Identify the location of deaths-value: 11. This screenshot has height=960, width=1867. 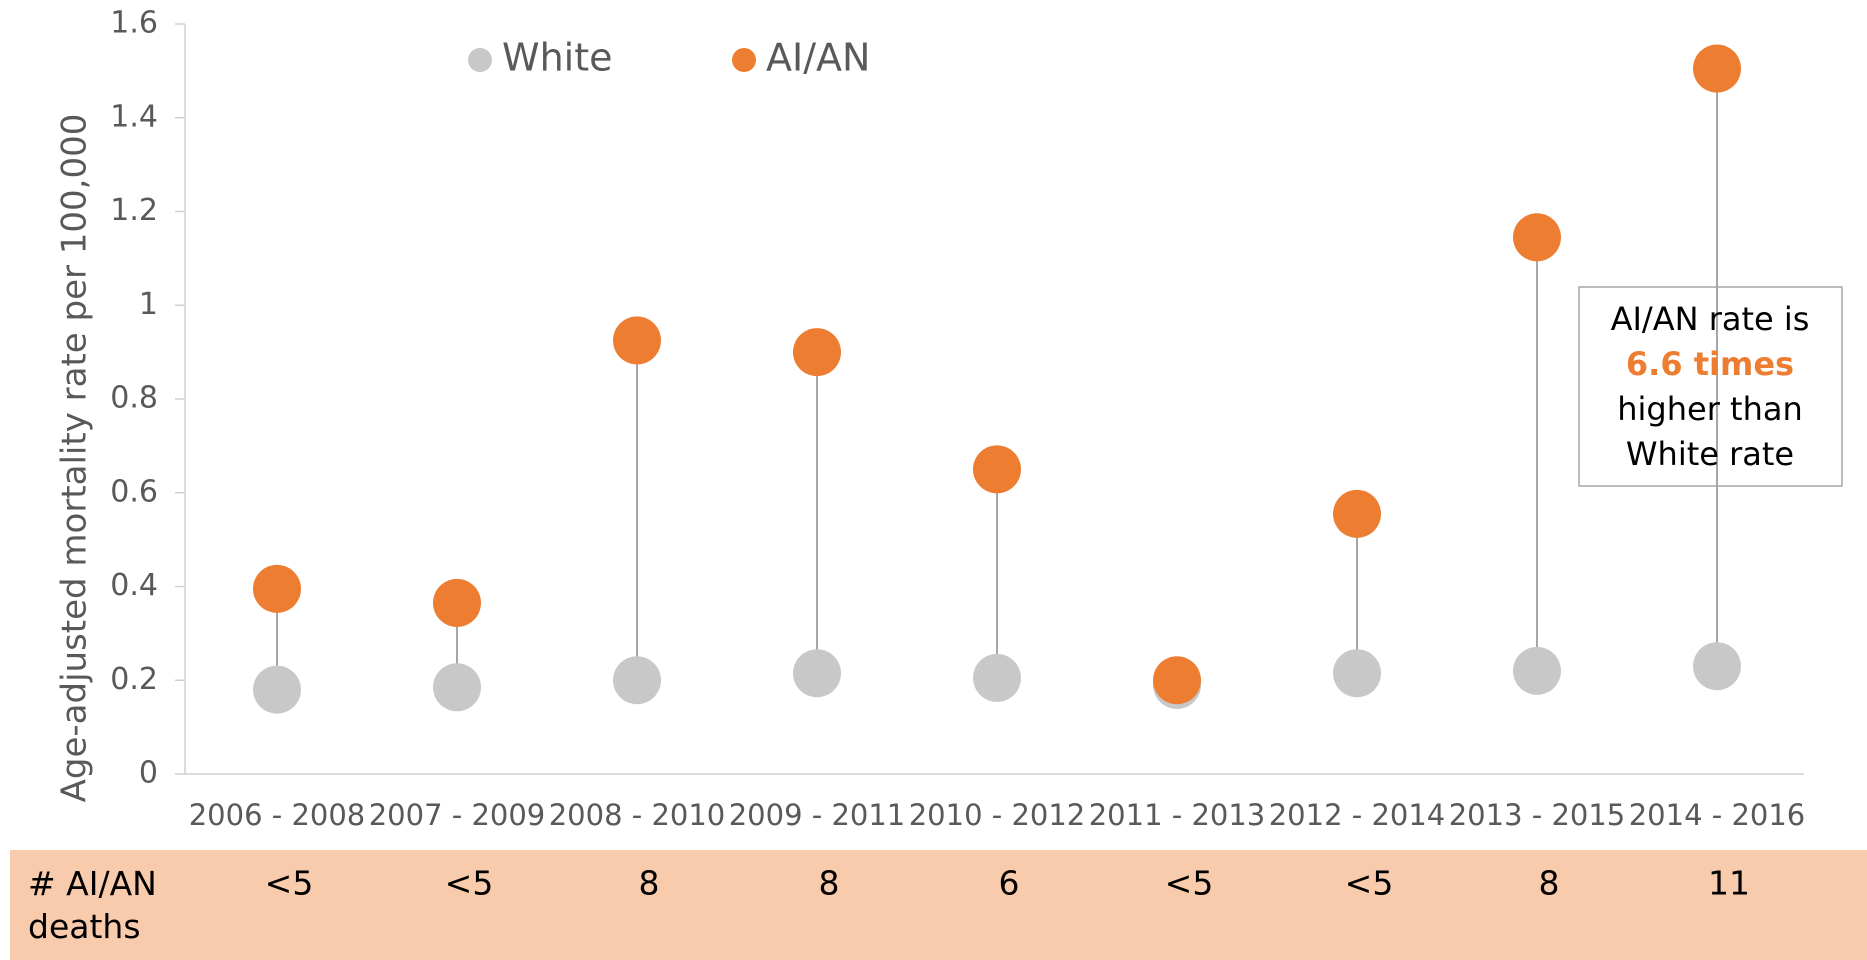
(1729, 883).